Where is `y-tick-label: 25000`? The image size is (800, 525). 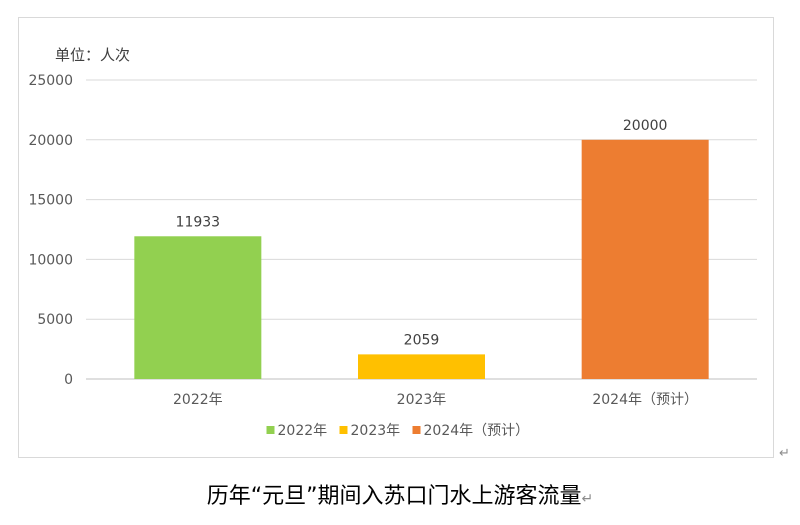
y-tick-label: 25000 is located at coordinates (50, 81).